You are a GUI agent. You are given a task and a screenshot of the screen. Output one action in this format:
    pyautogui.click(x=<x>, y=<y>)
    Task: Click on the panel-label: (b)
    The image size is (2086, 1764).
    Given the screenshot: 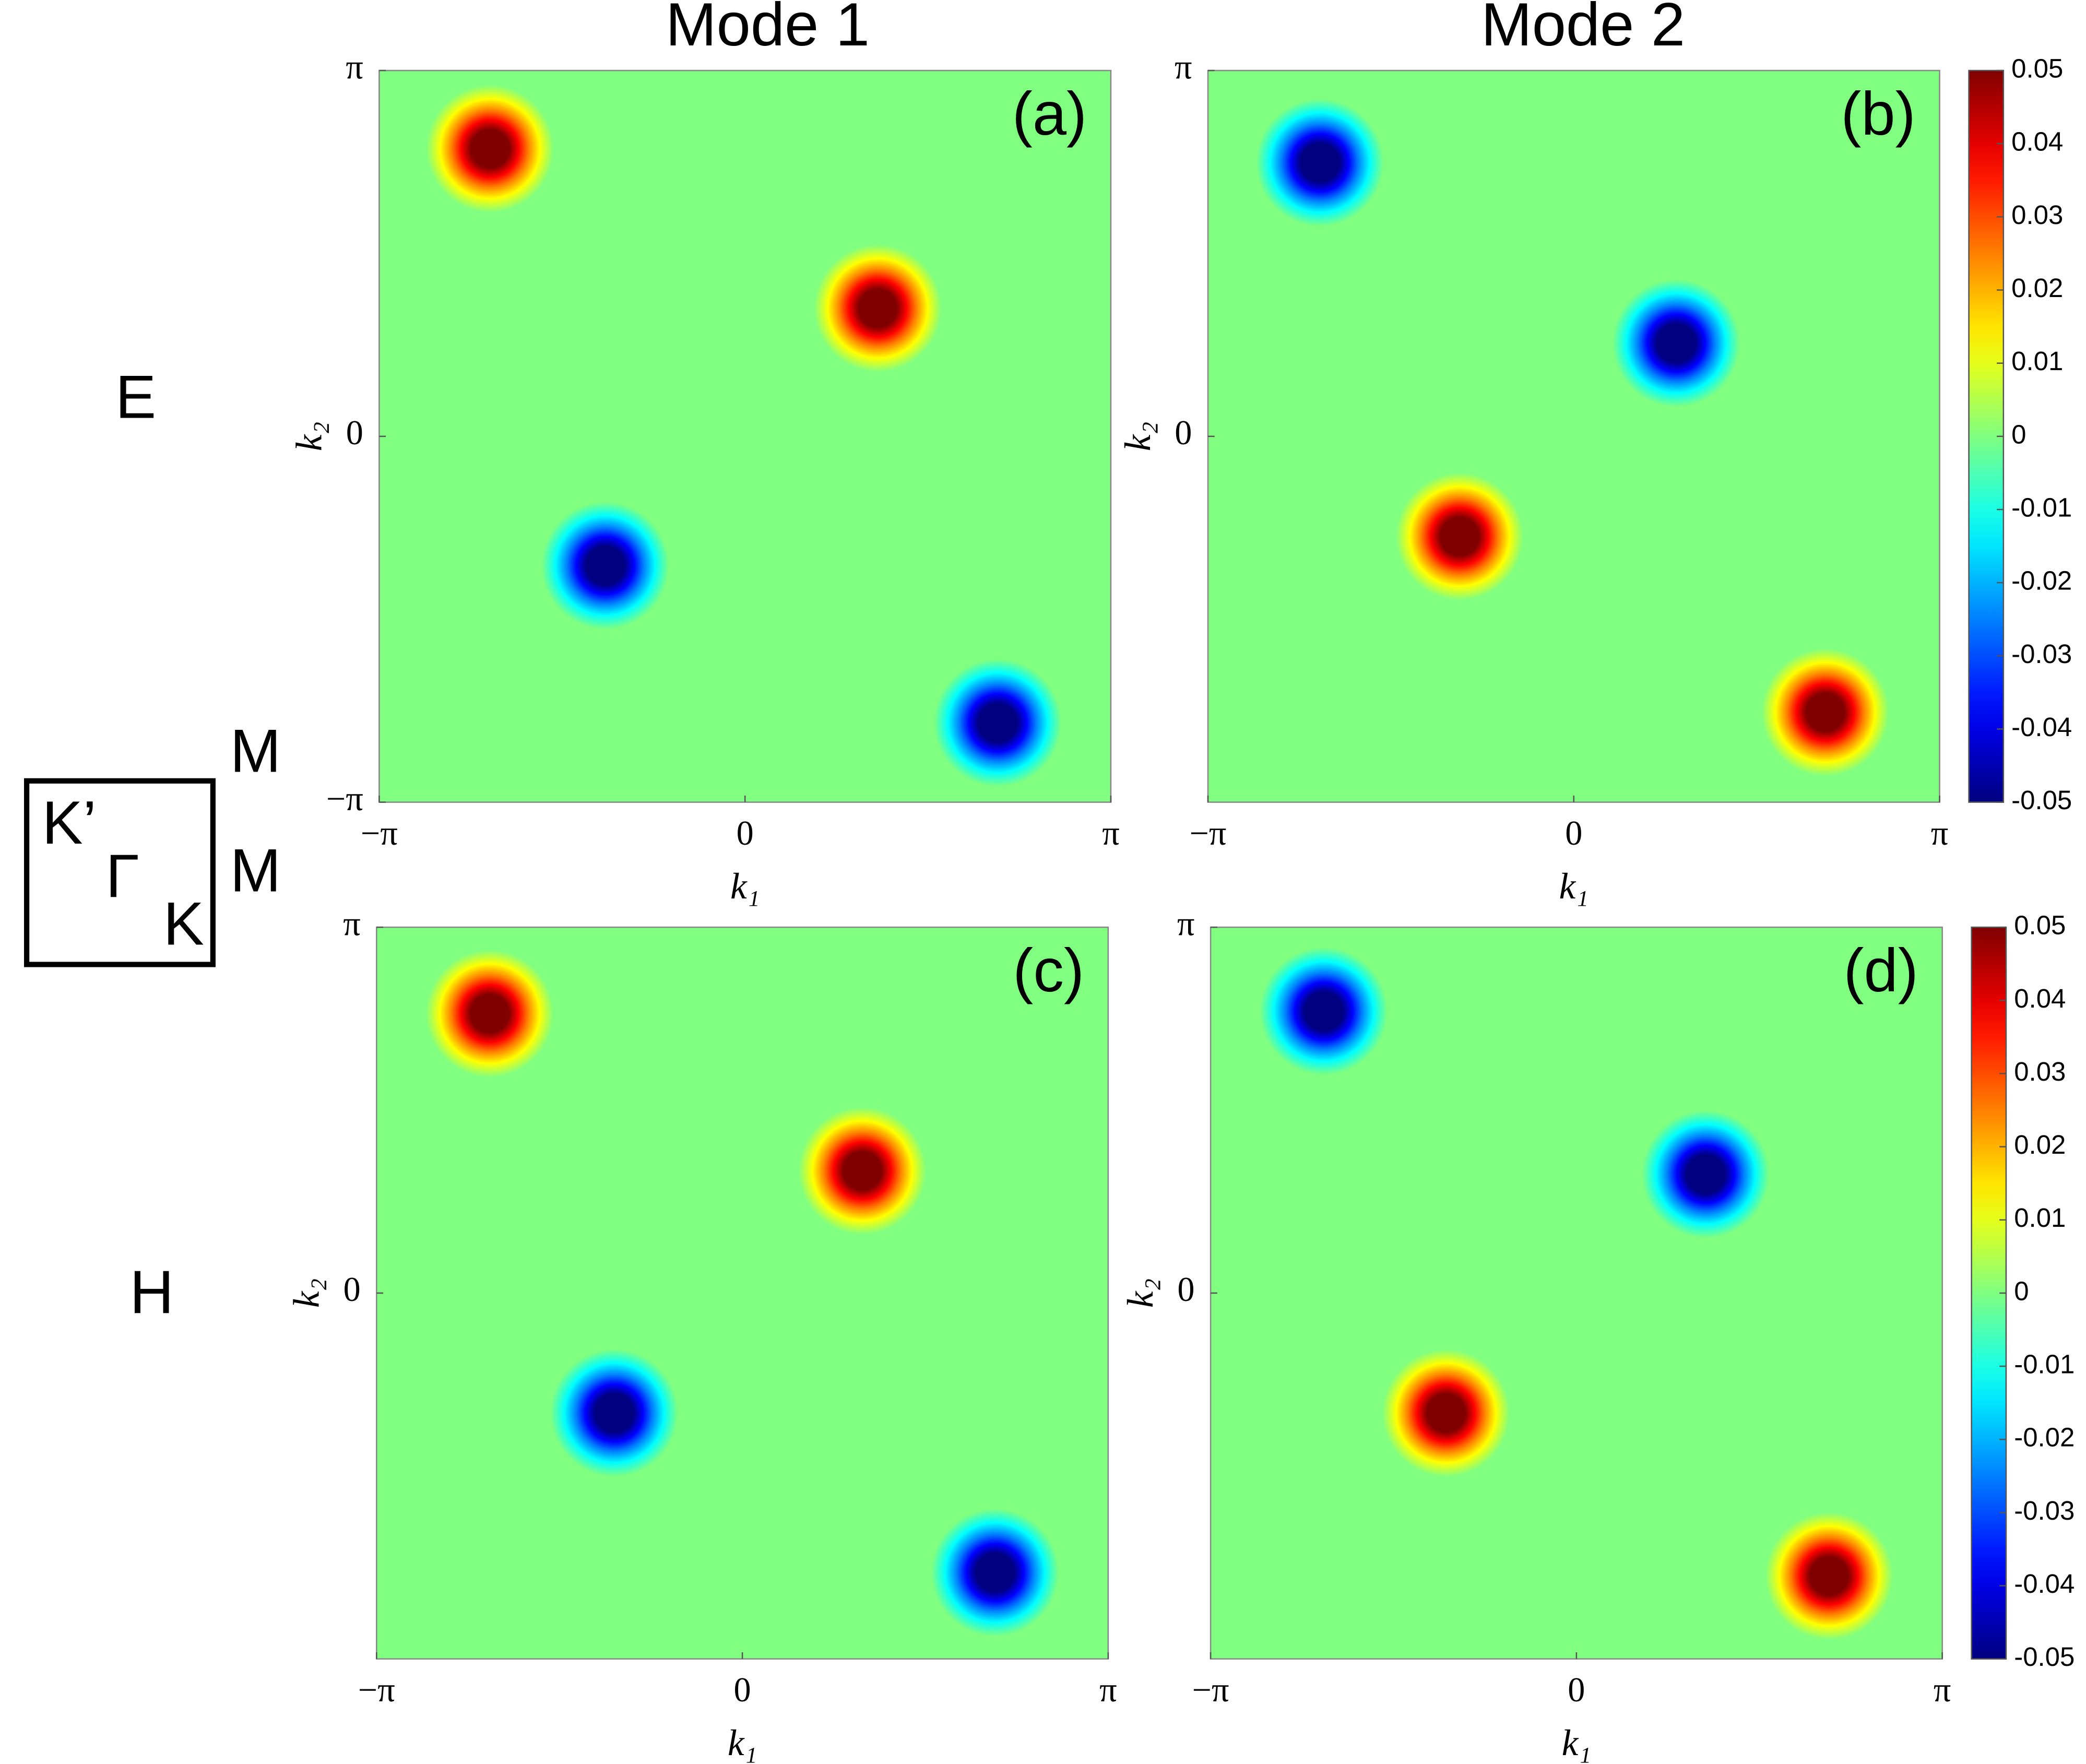 What is the action you would take?
    pyautogui.click(x=1878, y=114)
    